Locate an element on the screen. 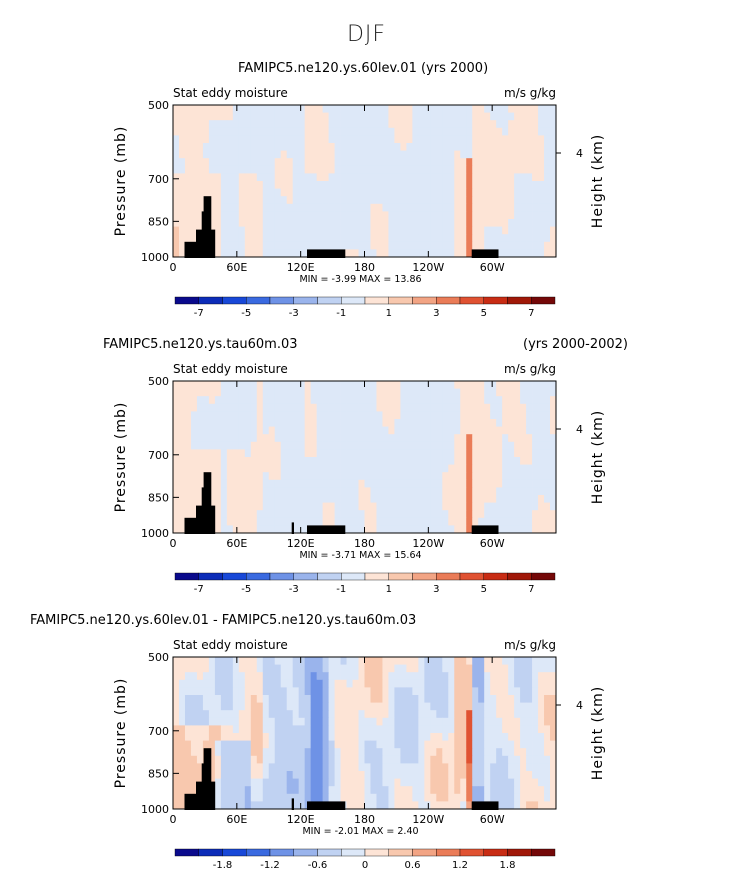  x-tick-label: 60E is located at coordinates (236, 267).